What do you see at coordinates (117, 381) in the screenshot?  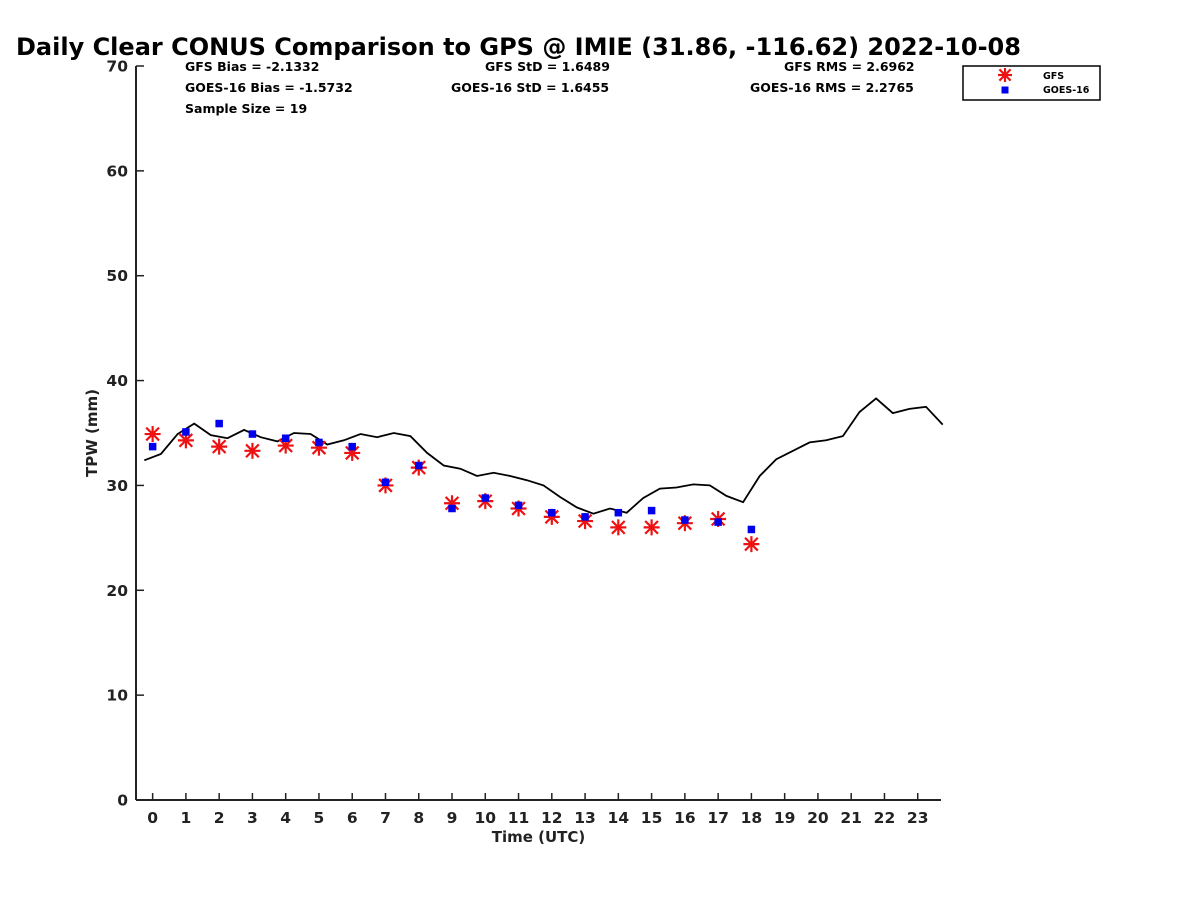 I see `y-tick-label: 40` at bounding box center [117, 381].